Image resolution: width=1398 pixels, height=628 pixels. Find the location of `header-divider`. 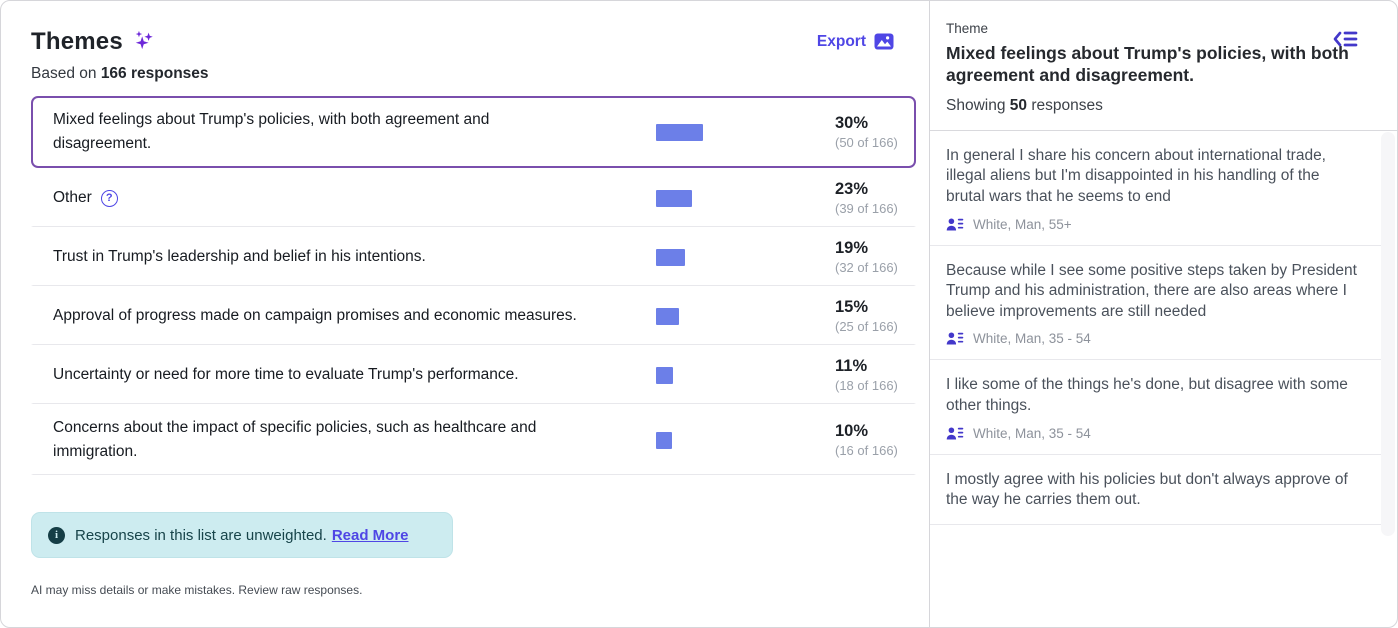

header-divider is located at coordinates (1163, 130).